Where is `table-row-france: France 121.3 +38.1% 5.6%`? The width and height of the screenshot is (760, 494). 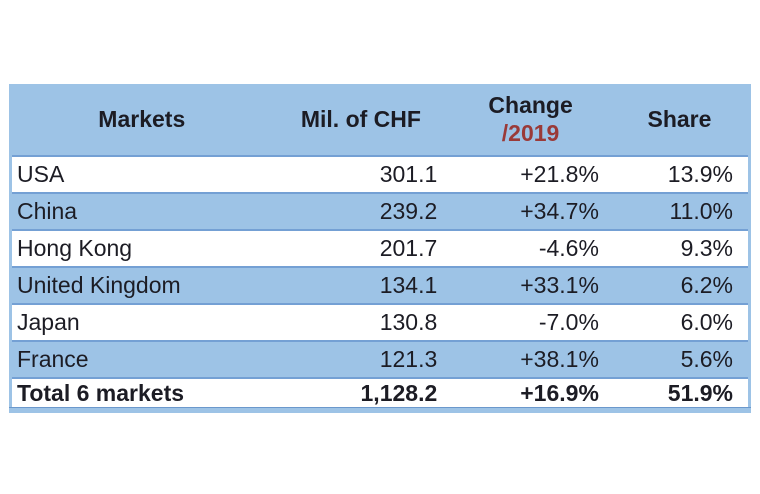 table-row-france: France 121.3 +38.1% 5.6% is located at coordinates (380, 360).